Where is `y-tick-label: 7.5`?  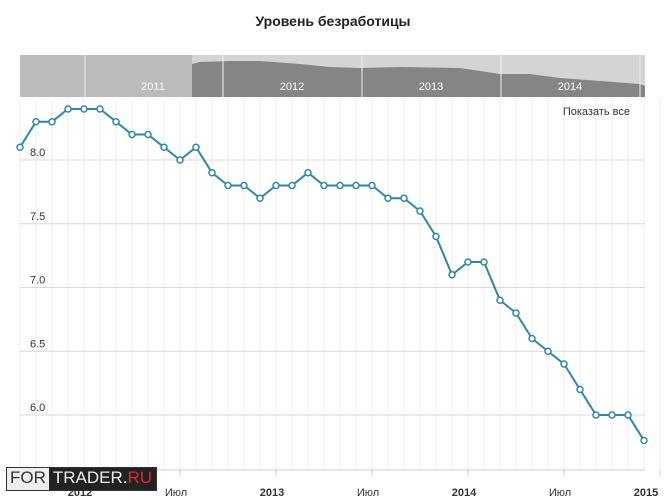
y-tick-label: 7.5 is located at coordinates (37, 217).